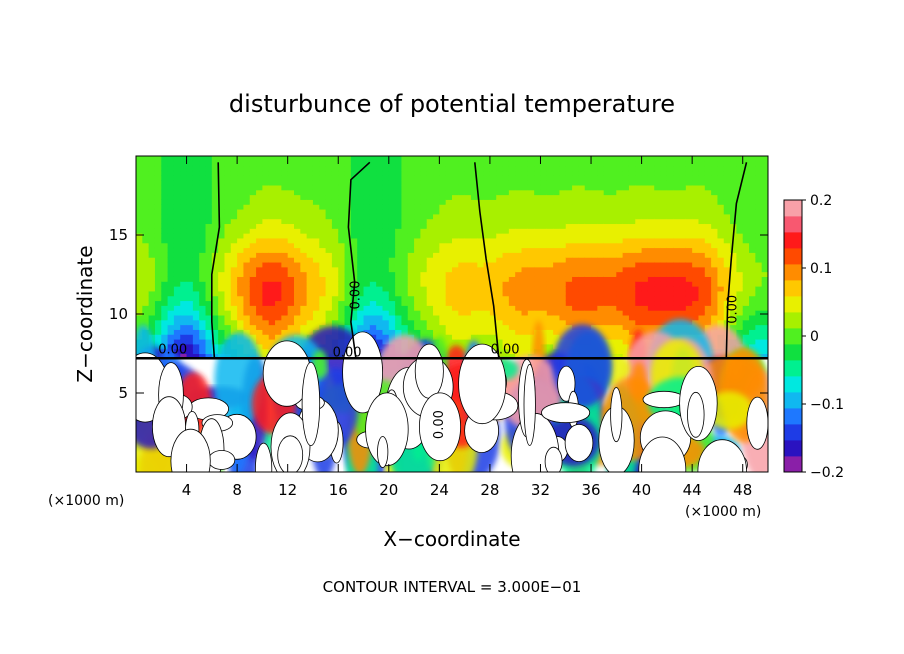  I want to click on zero-contour-line, so click(736, 260).